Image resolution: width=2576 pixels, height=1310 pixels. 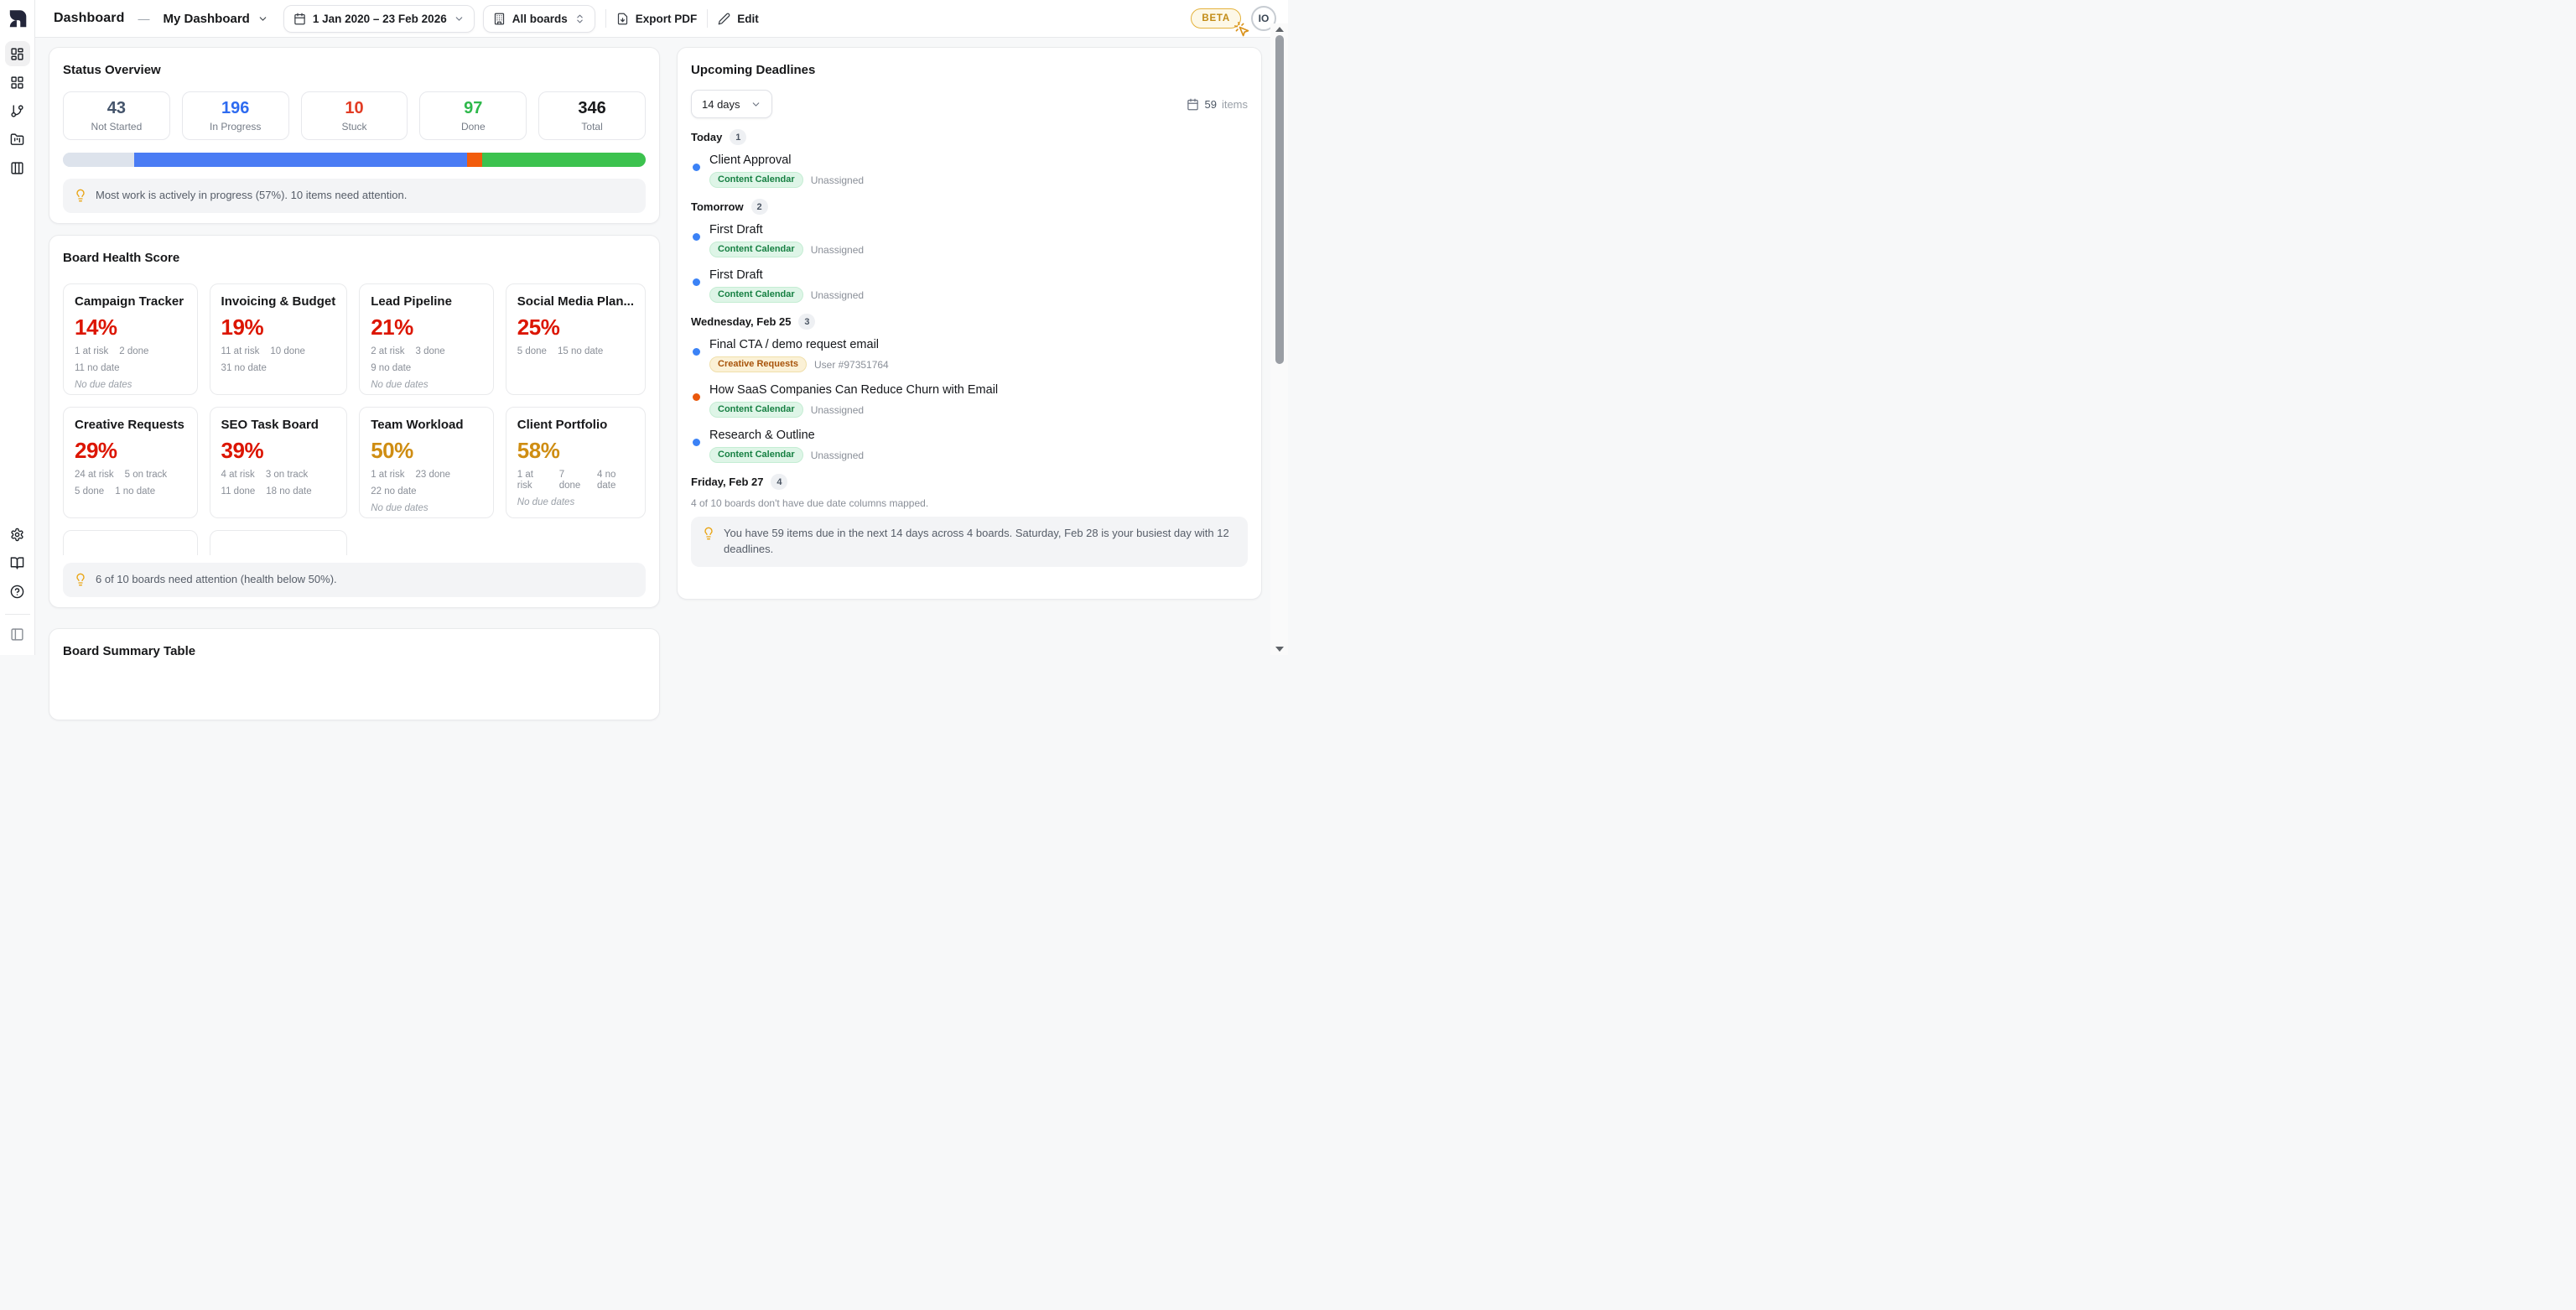 I want to click on bar-segment-done, so click(x=564, y=160).